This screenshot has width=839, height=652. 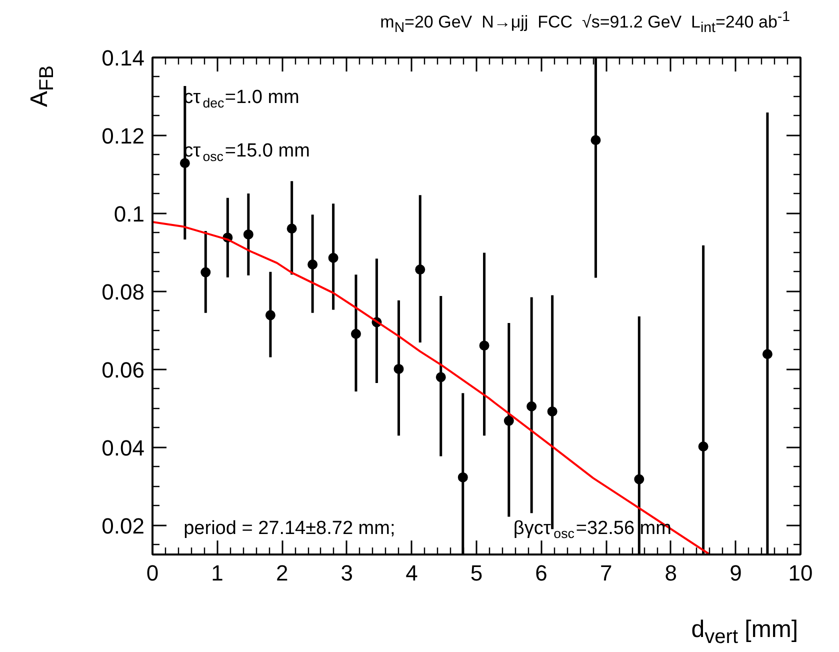 What do you see at coordinates (123, 135) in the screenshot?
I see `y-tick-label: 0.12` at bounding box center [123, 135].